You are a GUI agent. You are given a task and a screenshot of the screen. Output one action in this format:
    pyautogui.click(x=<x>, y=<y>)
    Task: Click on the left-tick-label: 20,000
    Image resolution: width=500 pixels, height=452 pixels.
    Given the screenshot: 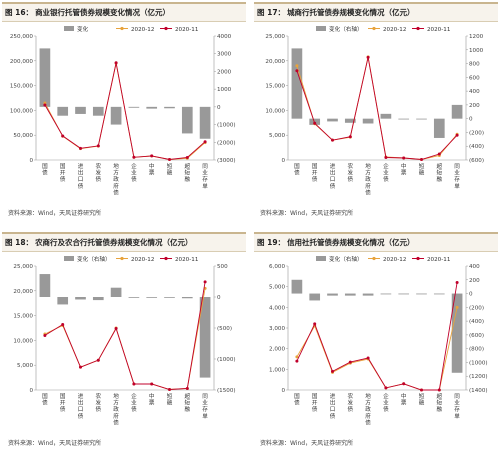 What is the action you would take?
    pyautogui.click(x=23, y=292)
    